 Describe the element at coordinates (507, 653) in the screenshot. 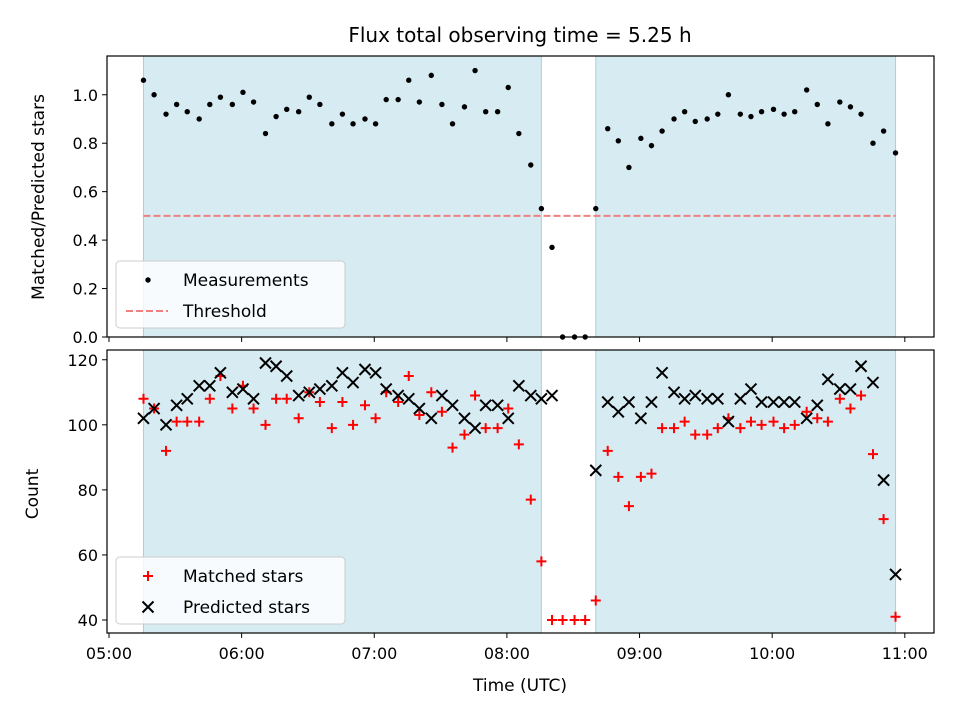

I see `x-tick-label: 08:00` at that location.